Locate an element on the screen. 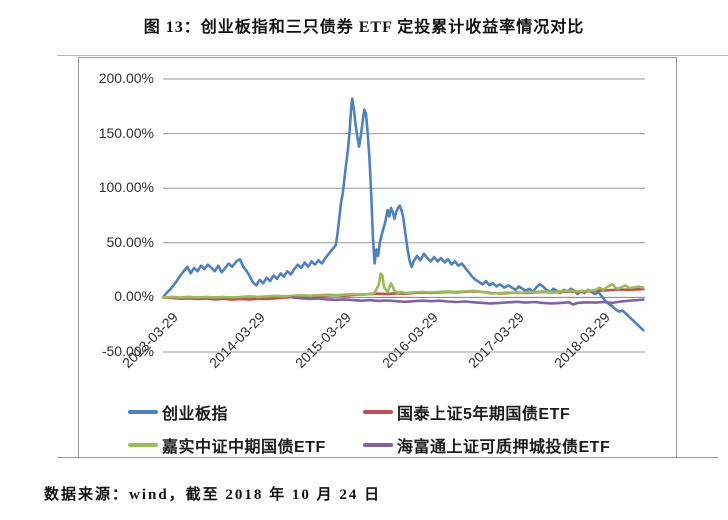 Image resolution: width=728 pixels, height=520 pixels. legend-item-hft-pledged-urban-bond-etf: 海富通上证可质押城投债ETF is located at coordinates (487, 445).